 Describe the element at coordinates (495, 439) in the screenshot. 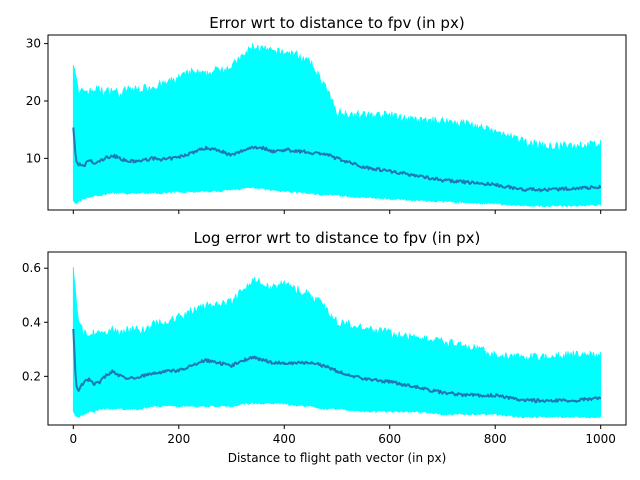

I see `bottom-x-tick-label: 800` at that location.